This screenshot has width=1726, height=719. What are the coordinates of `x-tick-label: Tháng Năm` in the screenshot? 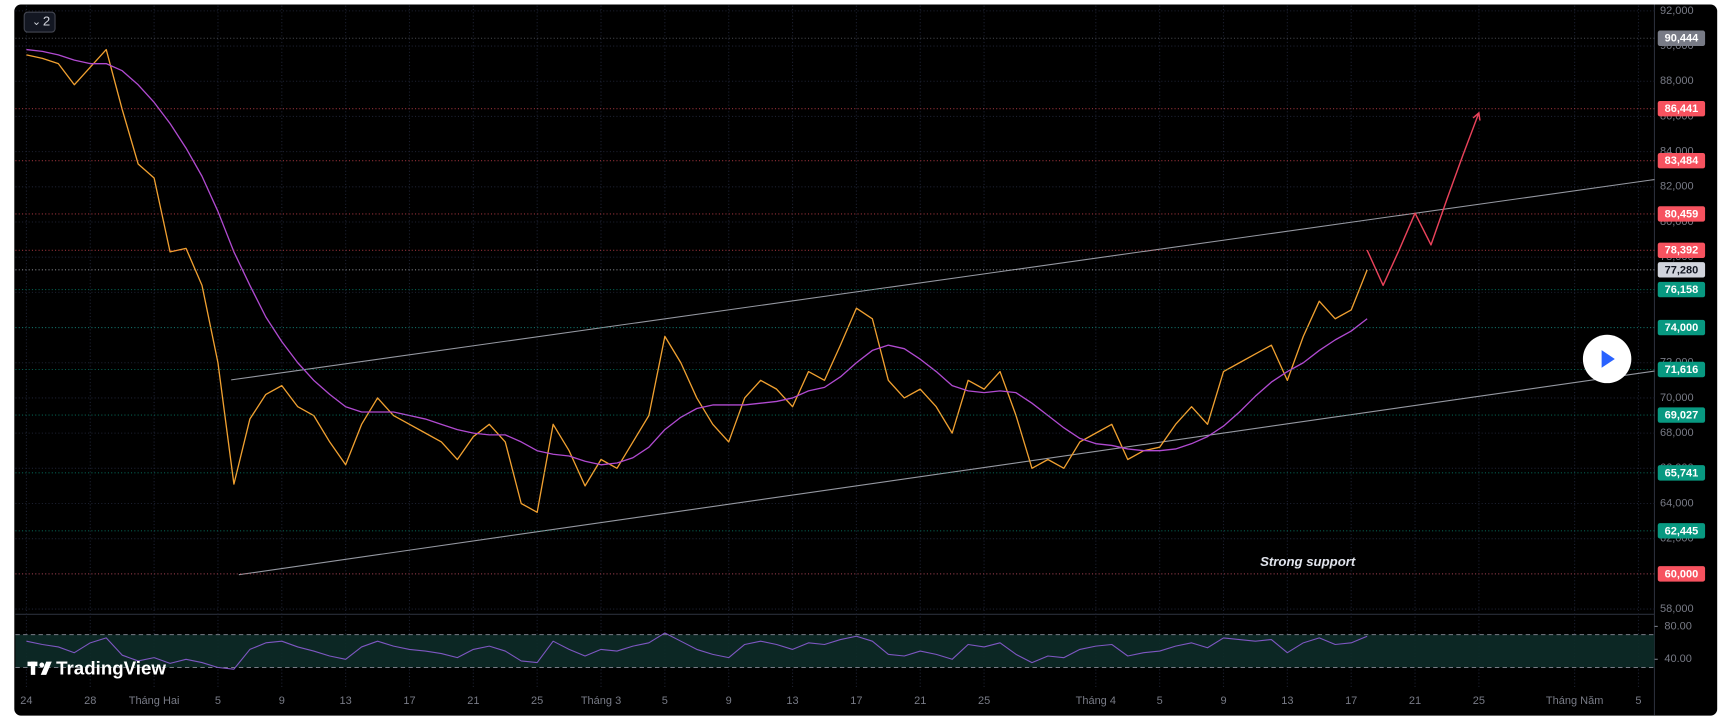 It's located at (1574, 701).